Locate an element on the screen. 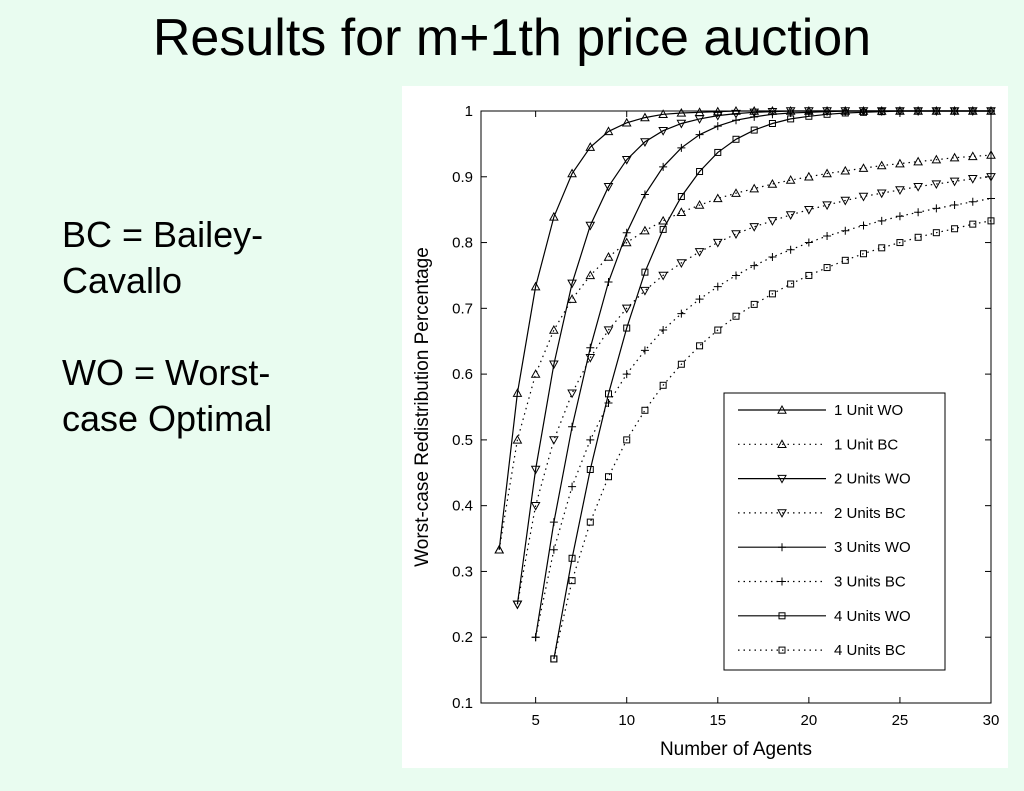  legend-label: 4 Units BC is located at coordinates (870, 650).